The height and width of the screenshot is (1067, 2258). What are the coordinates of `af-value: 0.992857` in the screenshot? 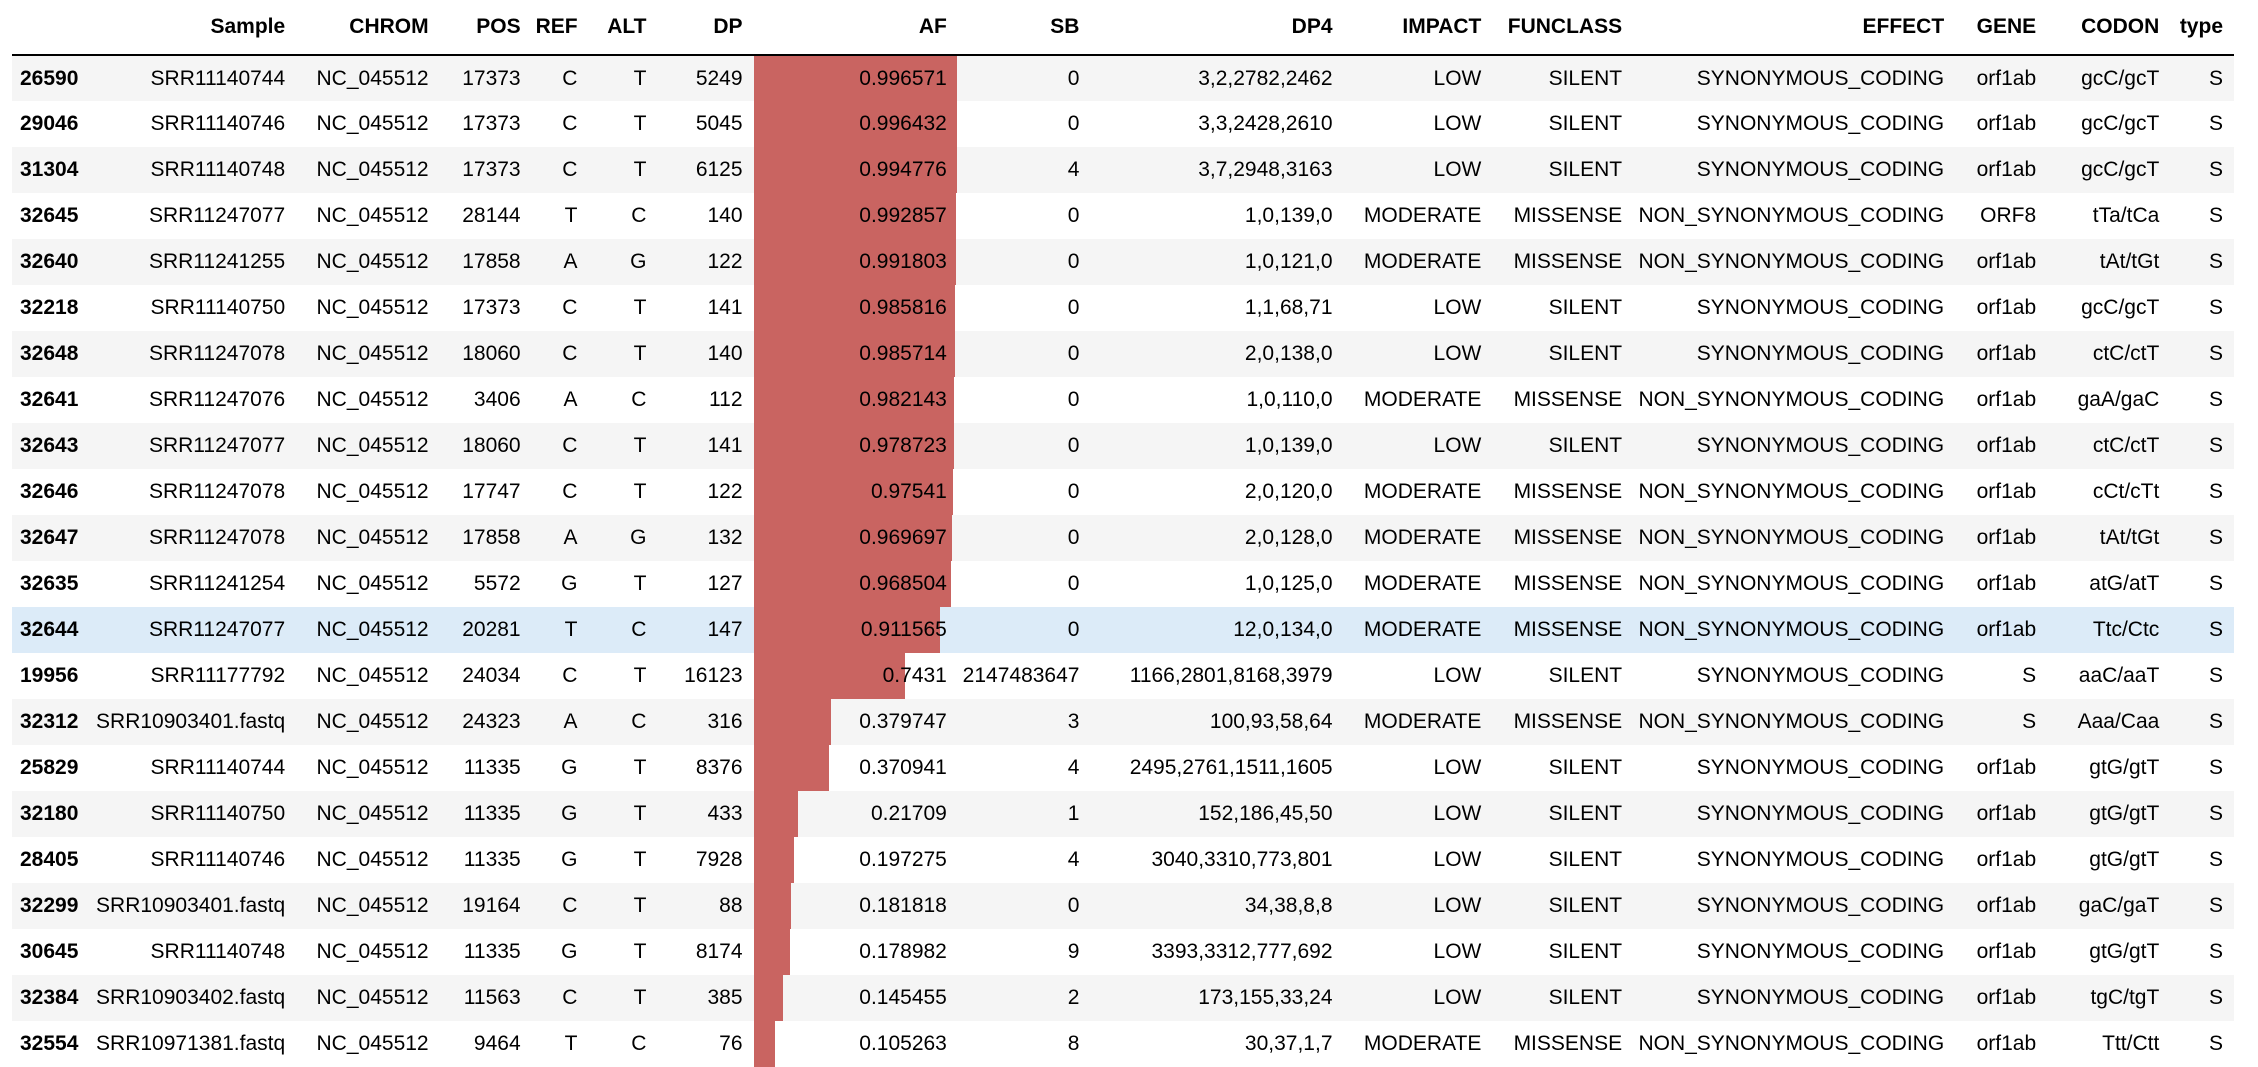 It's located at (903, 215).